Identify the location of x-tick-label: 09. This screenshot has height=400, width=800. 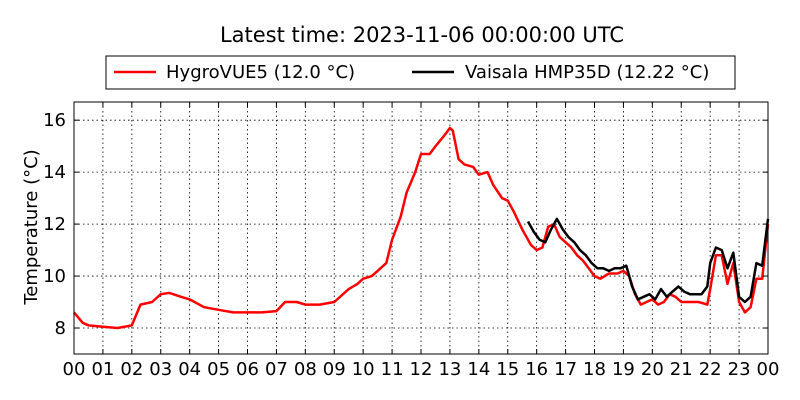
(334, 369).